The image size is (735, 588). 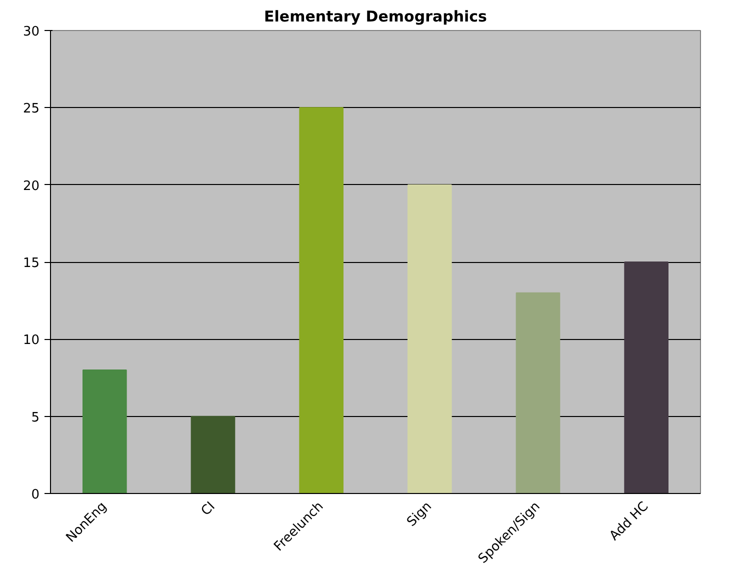 What do you see at coordinates (35, 495) in the screenshot?
I see `y-tick-label: 0` at bounding box center [35, 495].